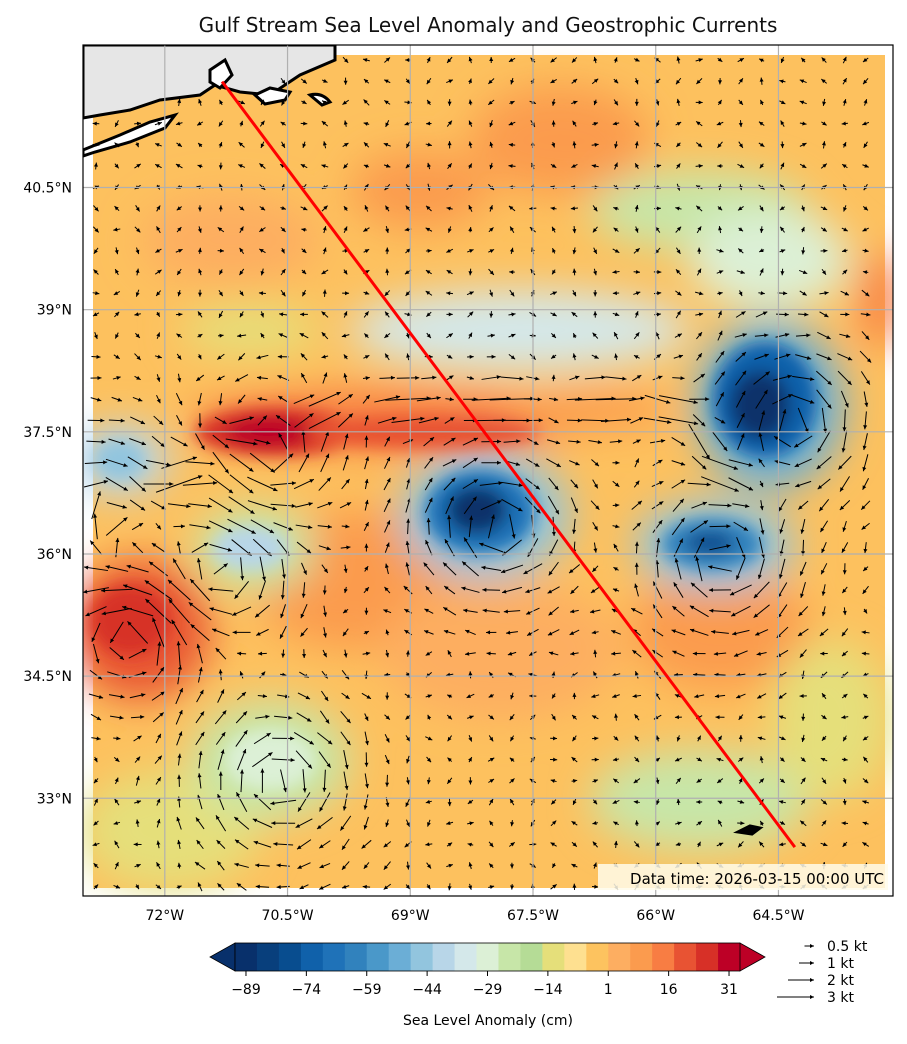 The height and width of the screenshot is (1044, 907). I want to click on lat-tick-label: 34.5°N, so click(47, 677).